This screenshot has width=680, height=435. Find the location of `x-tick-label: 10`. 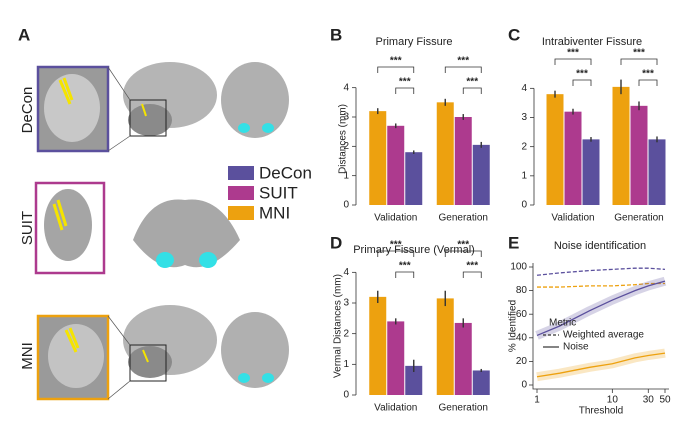

x-tick-label: 10 is located at coordinates (613, 400).